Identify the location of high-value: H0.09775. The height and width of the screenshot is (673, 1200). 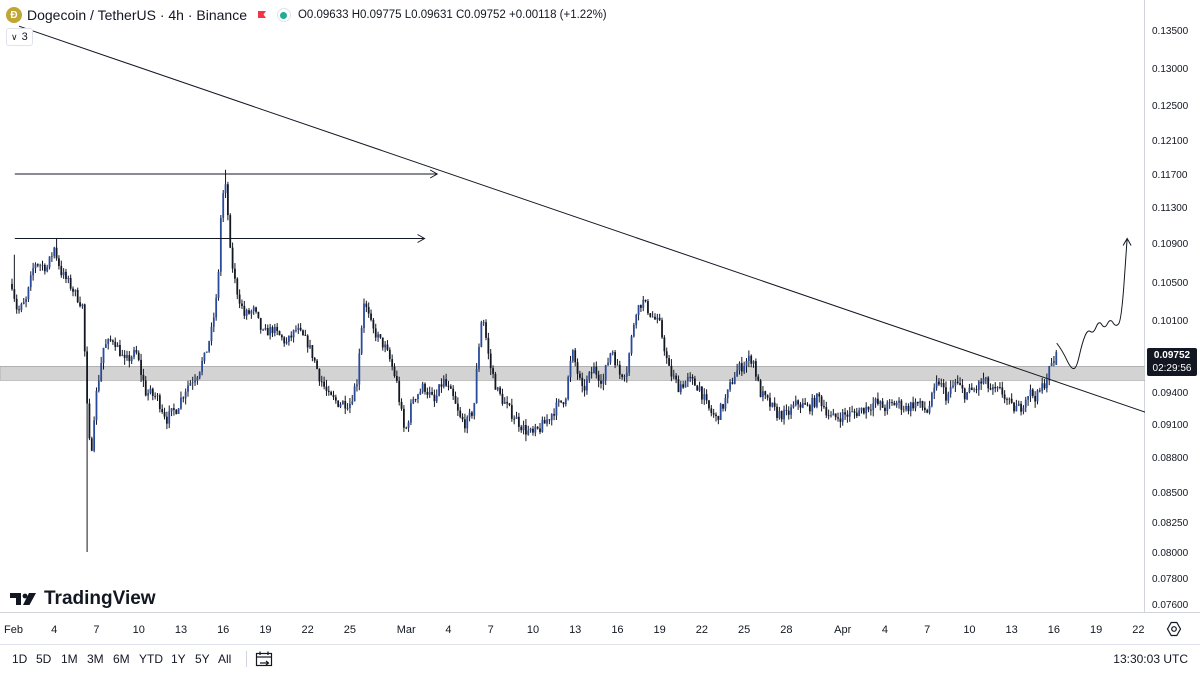
(376, 15).